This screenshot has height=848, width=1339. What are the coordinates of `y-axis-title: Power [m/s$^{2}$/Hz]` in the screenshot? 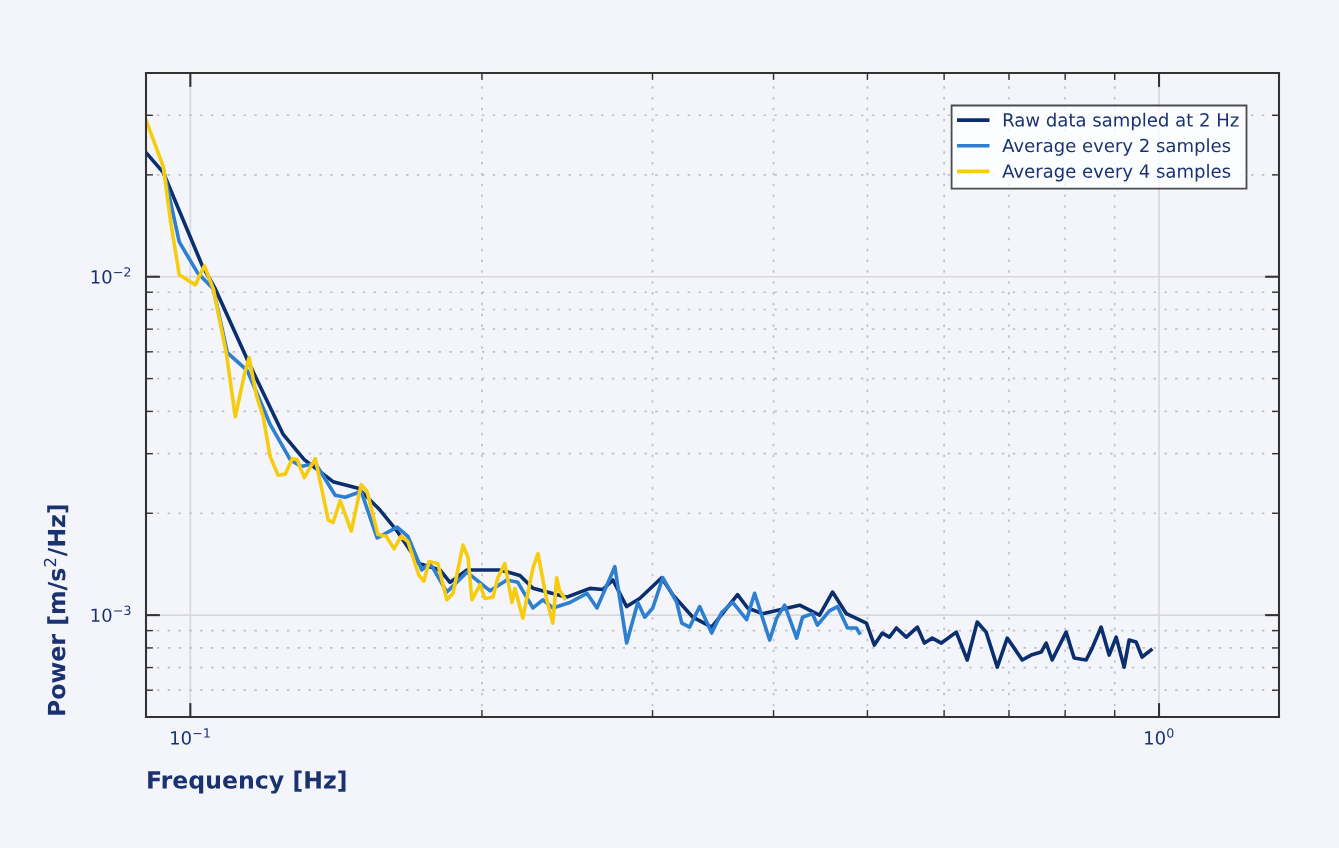 It's located at (56, 610).